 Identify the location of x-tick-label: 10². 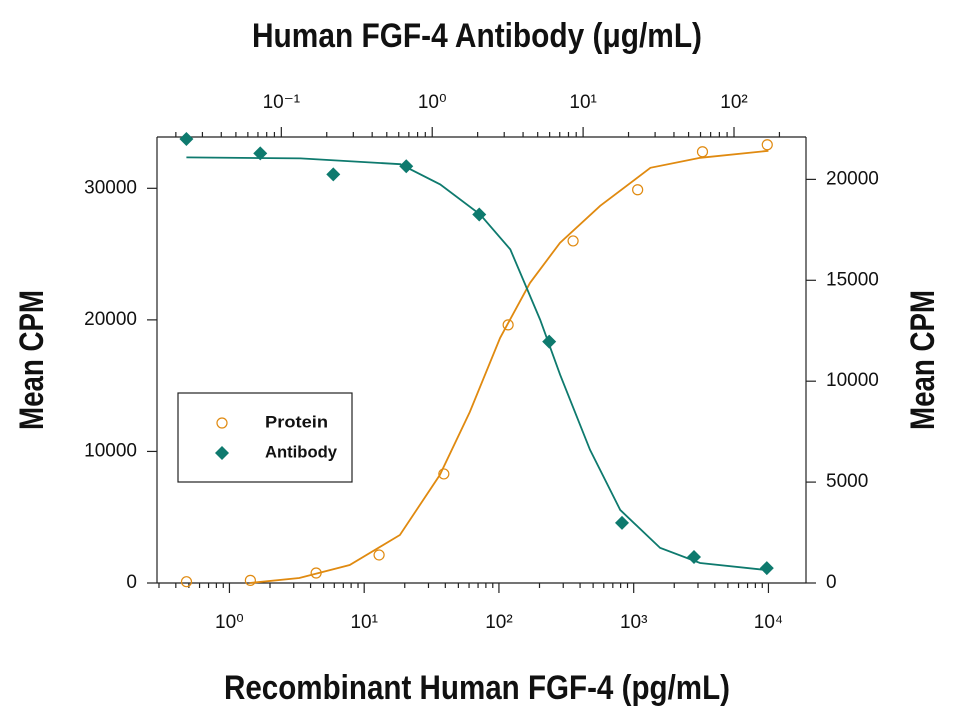
(498, 622).